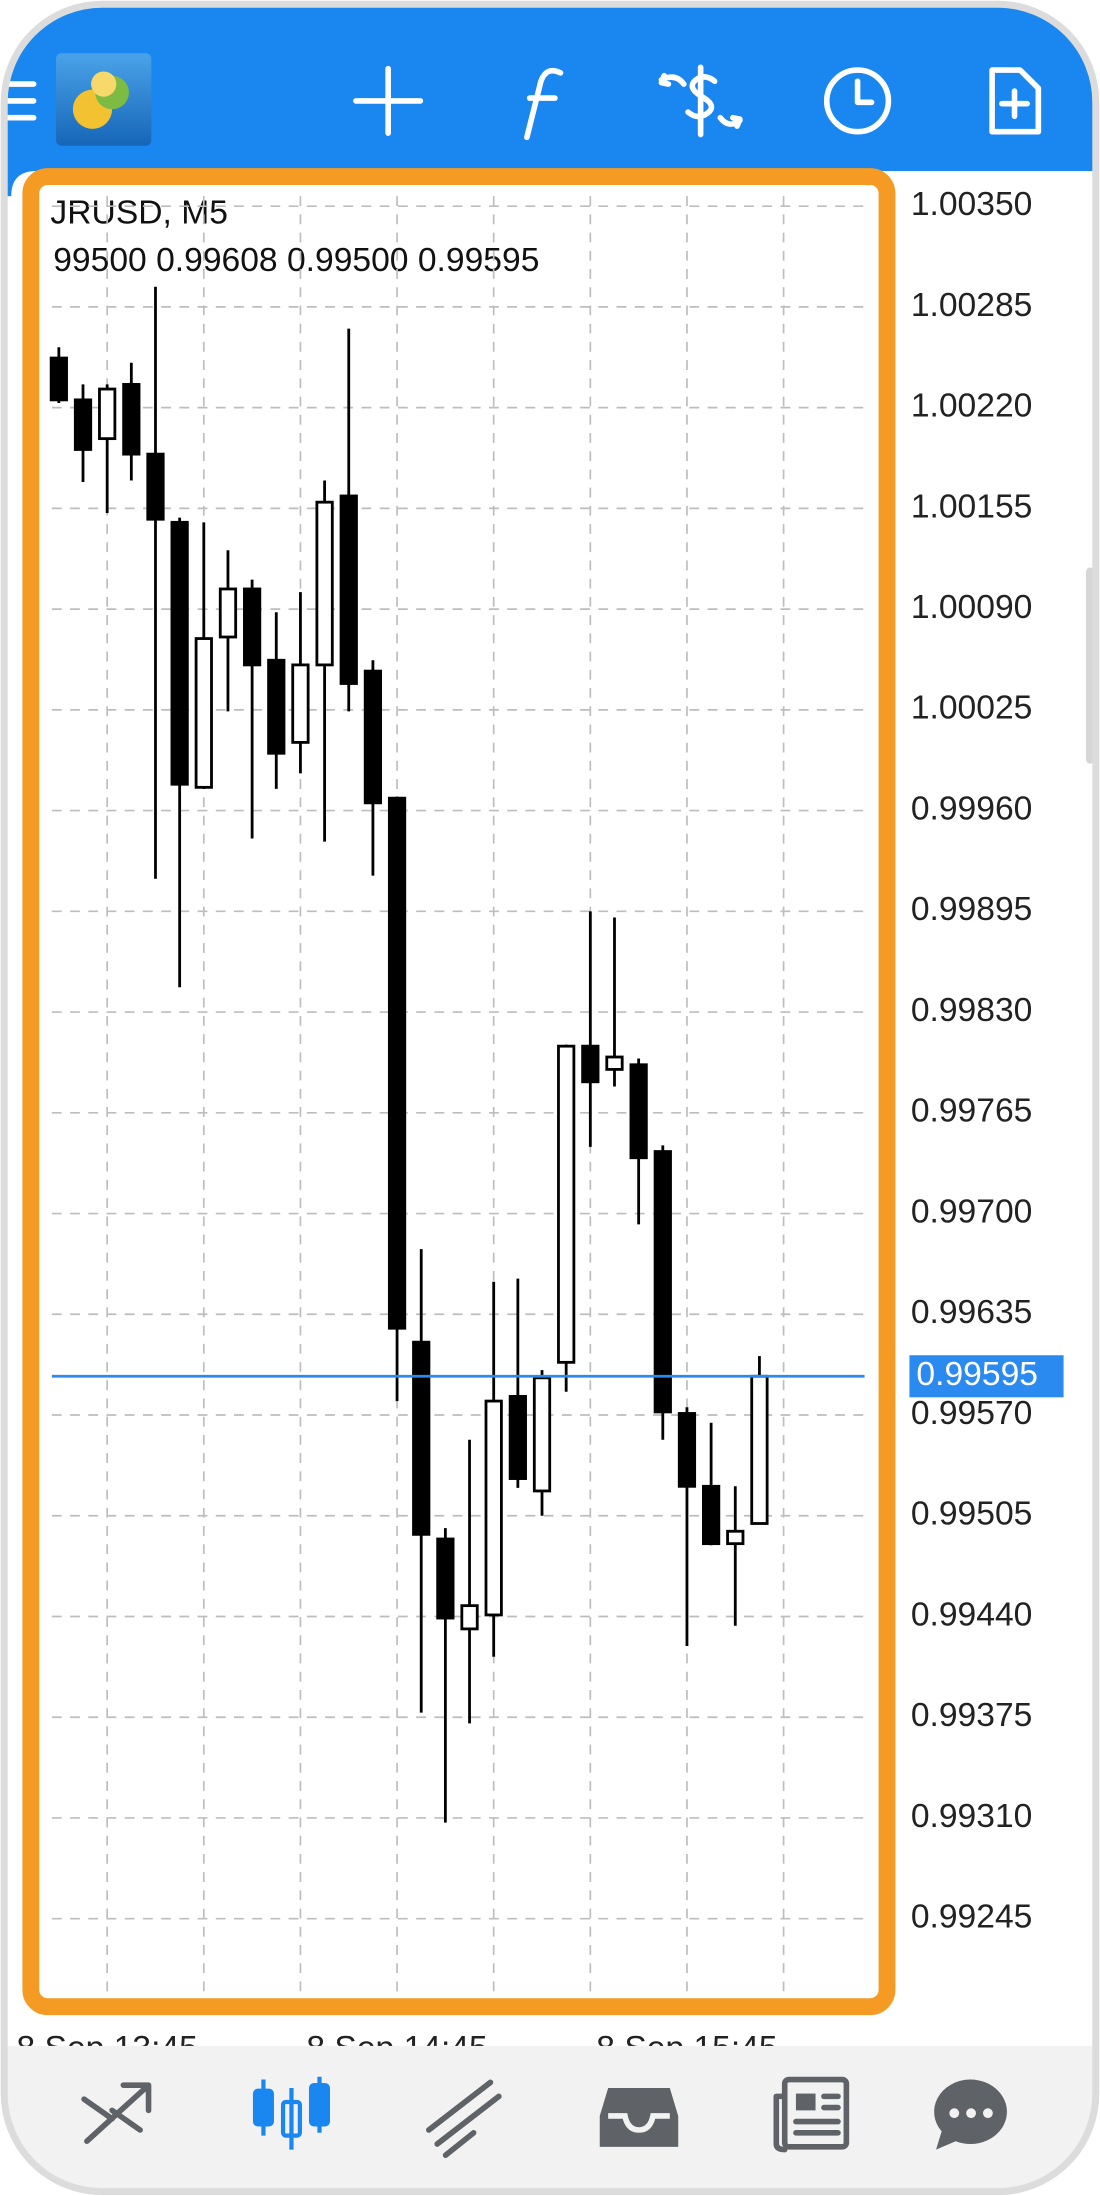 This screenshot has width=1100, height=2196. Describe the element at coordinates (972, 1514) in the screenshot. I see `y-tick-label: 0.99505` at that location.